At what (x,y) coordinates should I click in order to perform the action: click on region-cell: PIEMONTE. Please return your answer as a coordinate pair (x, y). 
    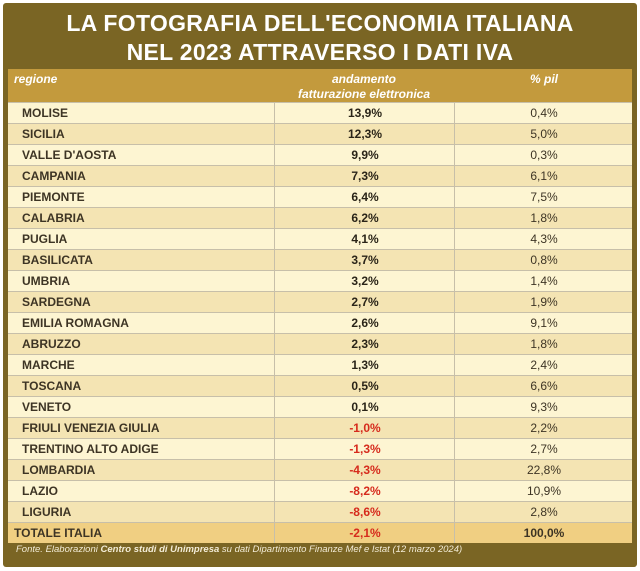
    Looking at the image, I should click on (53, 197).